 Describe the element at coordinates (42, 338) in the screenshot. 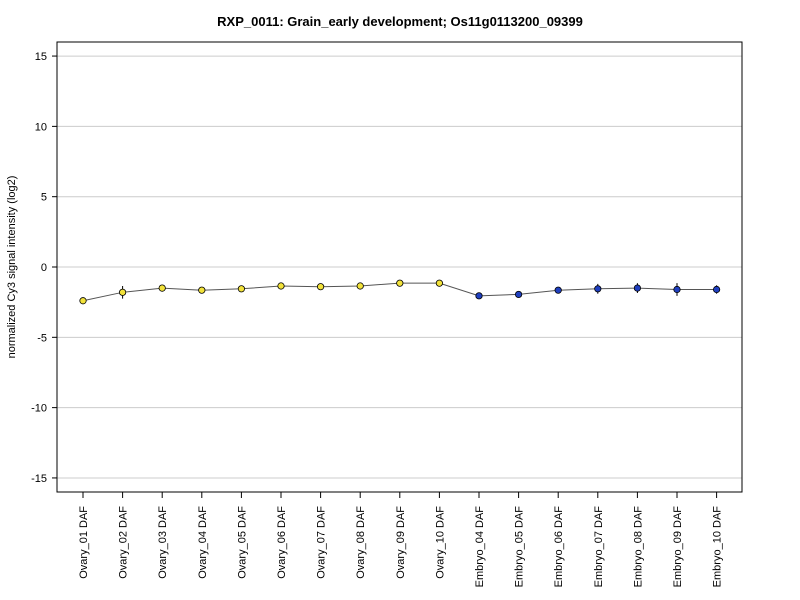

I see `y-tick-label: -5` at that location.